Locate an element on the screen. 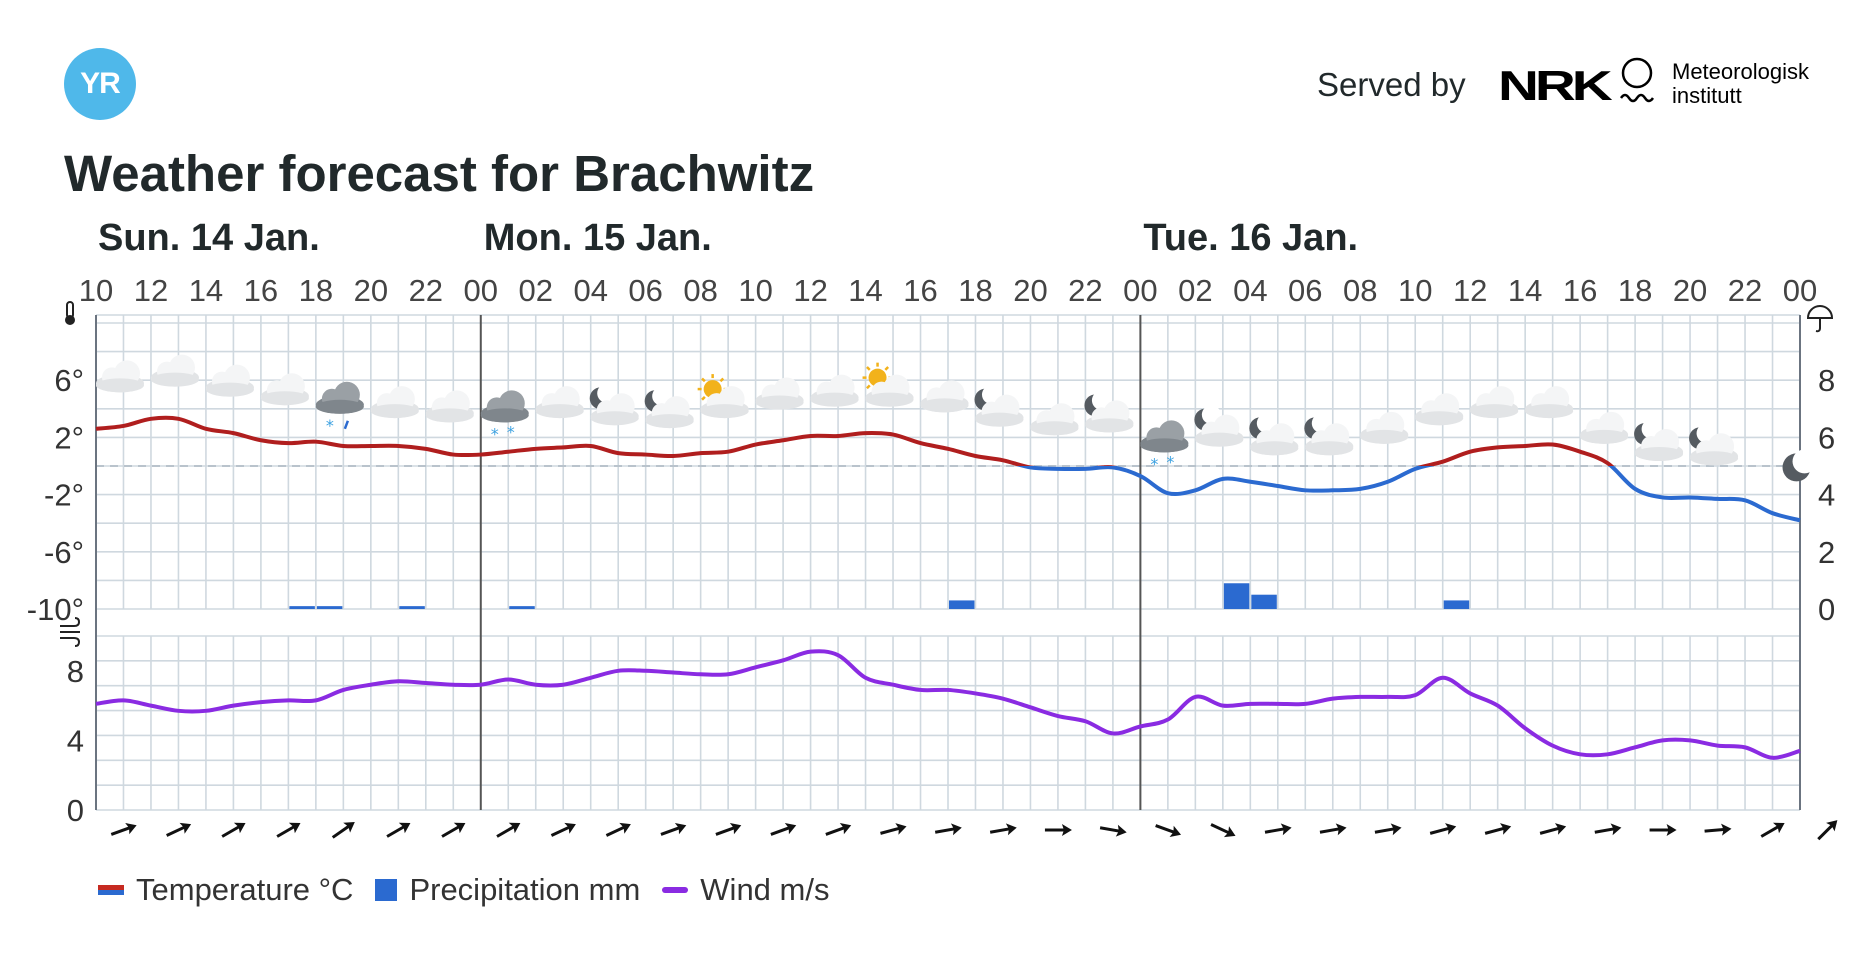  day-label: Sun. 14 Jan. is located at coordinates (209, 239).